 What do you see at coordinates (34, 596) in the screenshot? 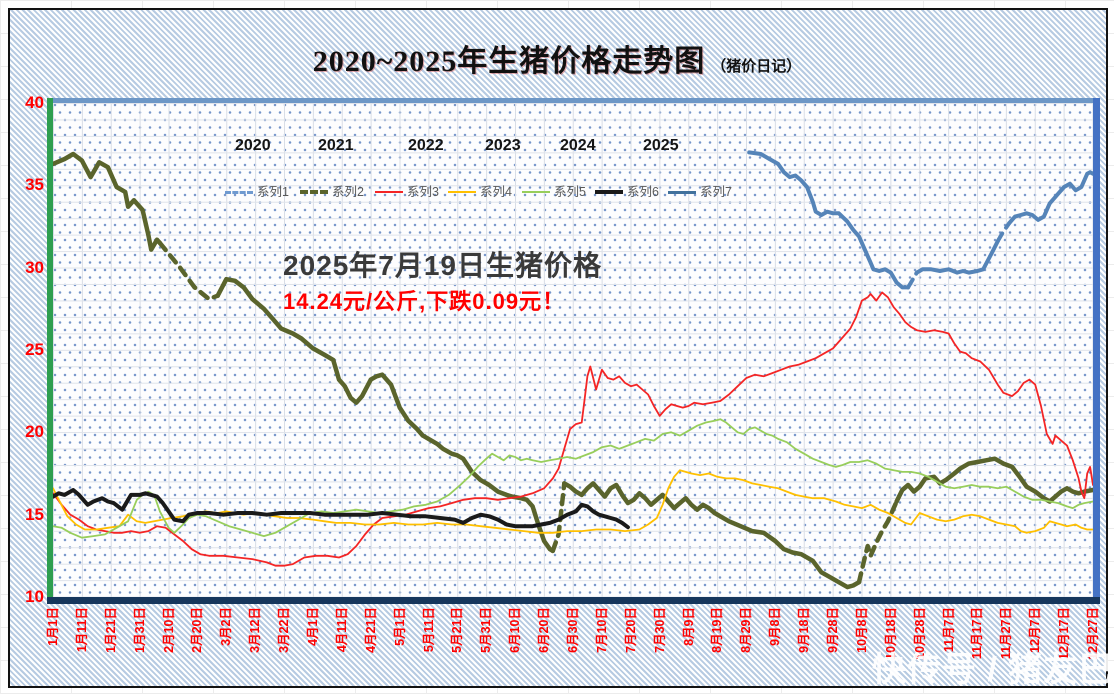
I see `y-tick-label: 10` at bounding box center [34, 596].